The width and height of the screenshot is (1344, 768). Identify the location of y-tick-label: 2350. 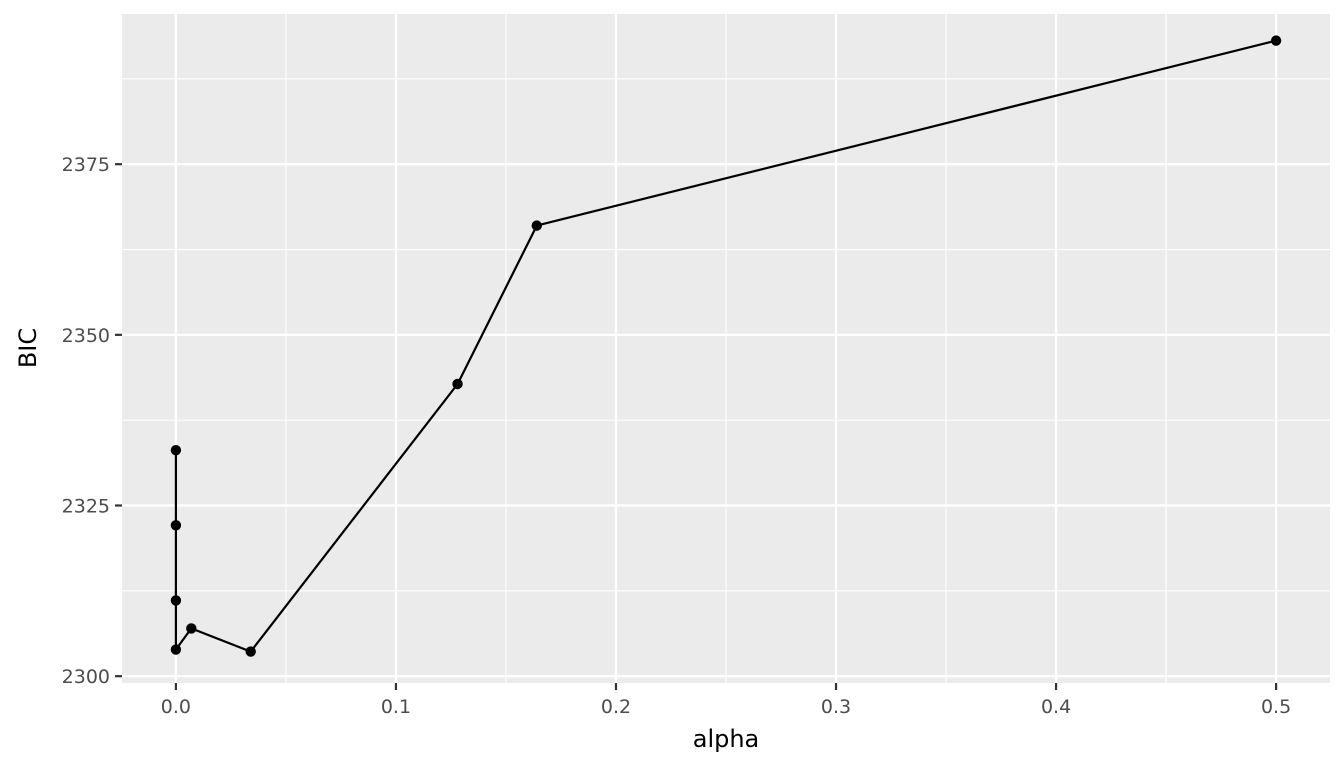
(86, 336).